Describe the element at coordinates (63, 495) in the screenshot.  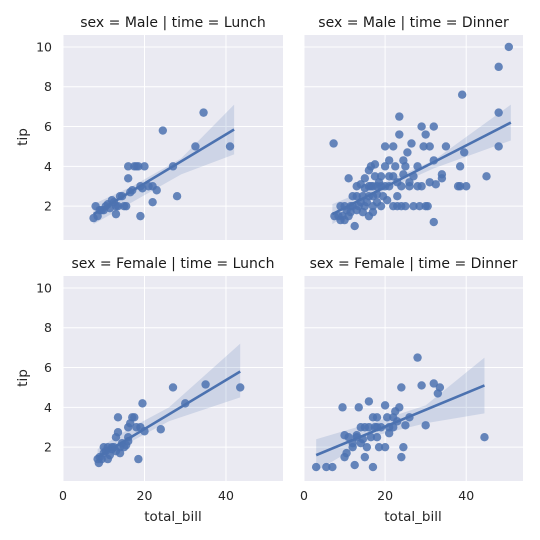
I see `x-tick-label: 0` at that location.